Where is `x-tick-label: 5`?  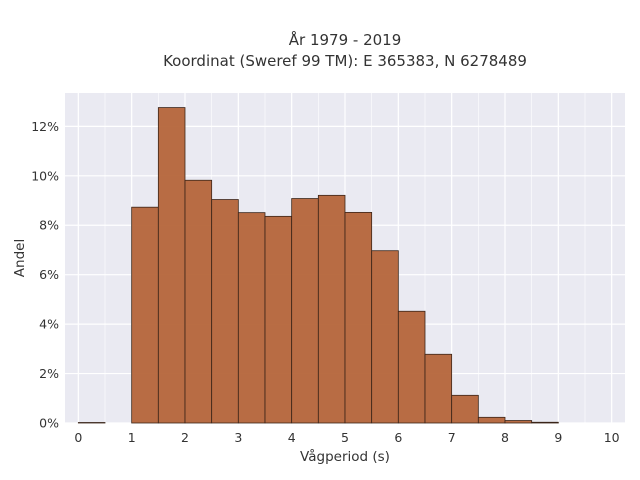 x-tick-label: 5 is located at coordinates (345, 437).